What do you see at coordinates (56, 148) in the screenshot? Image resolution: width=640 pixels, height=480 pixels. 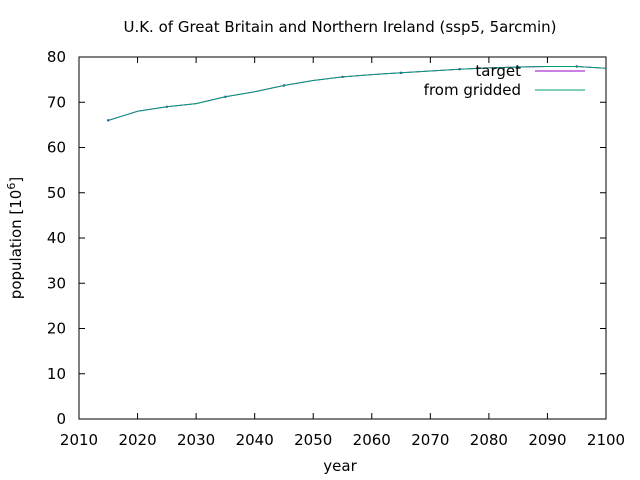 I see `y-tick-label: 60` at bounding box center [56, 148].